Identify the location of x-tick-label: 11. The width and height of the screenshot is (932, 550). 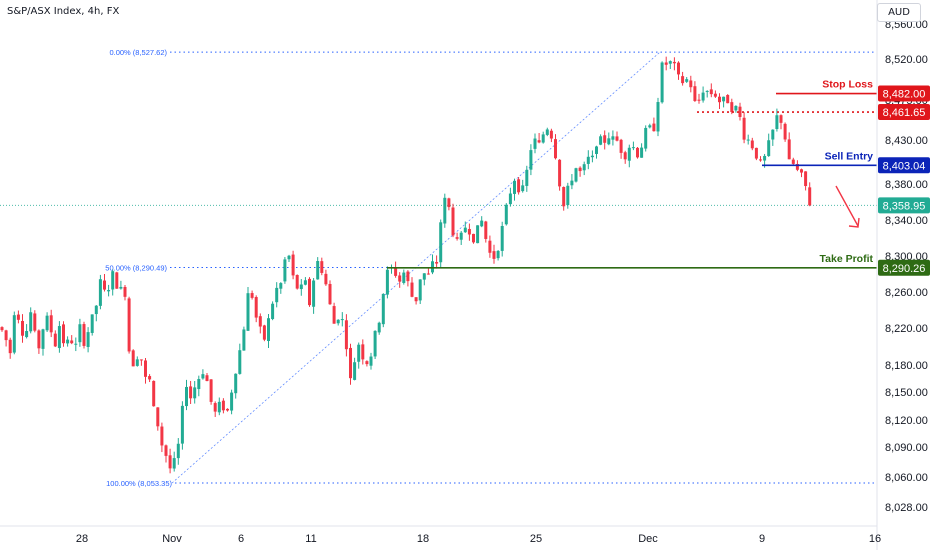
(310, 539).